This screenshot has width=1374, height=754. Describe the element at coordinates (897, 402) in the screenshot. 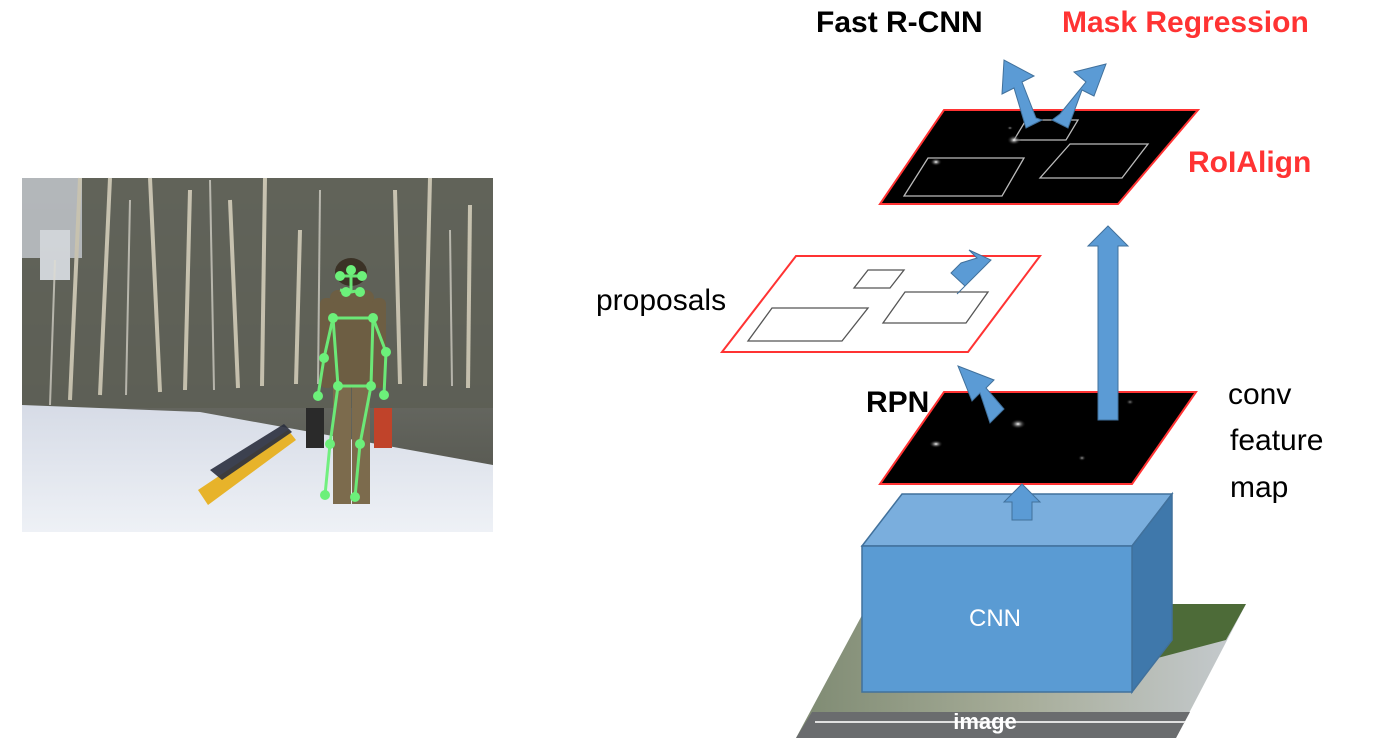

I see `rpn-label: RPN` at that location.